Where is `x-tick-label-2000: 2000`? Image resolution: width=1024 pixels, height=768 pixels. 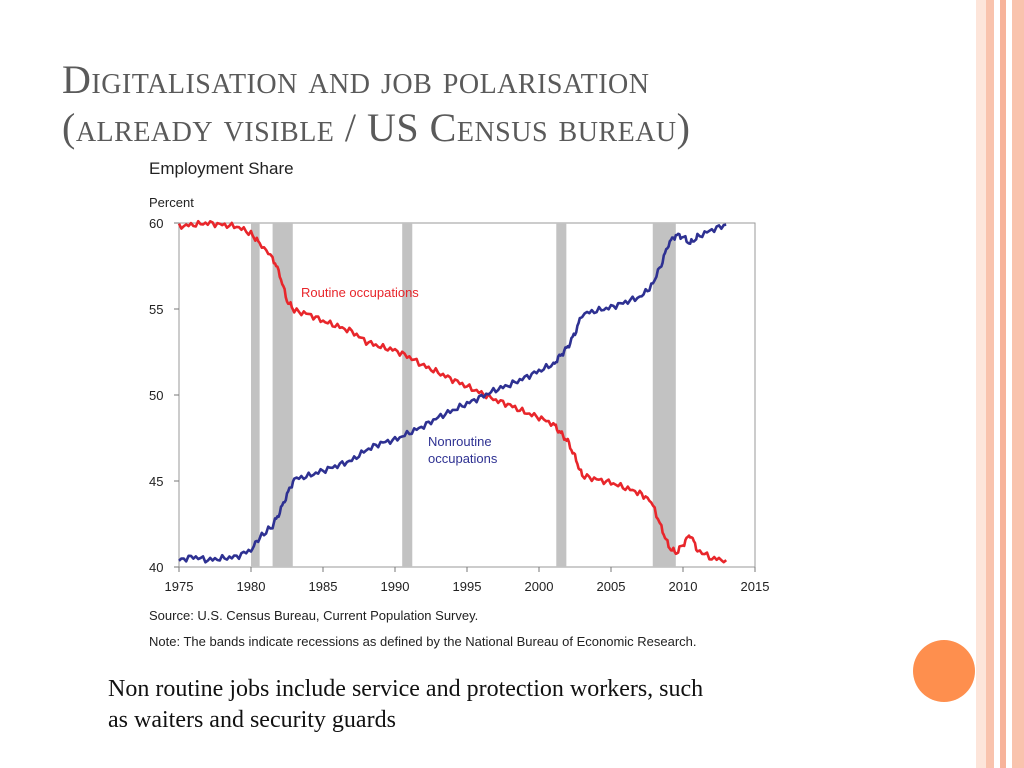 x-tick-label-2000: 2000 is located at coordinates (539, 586).